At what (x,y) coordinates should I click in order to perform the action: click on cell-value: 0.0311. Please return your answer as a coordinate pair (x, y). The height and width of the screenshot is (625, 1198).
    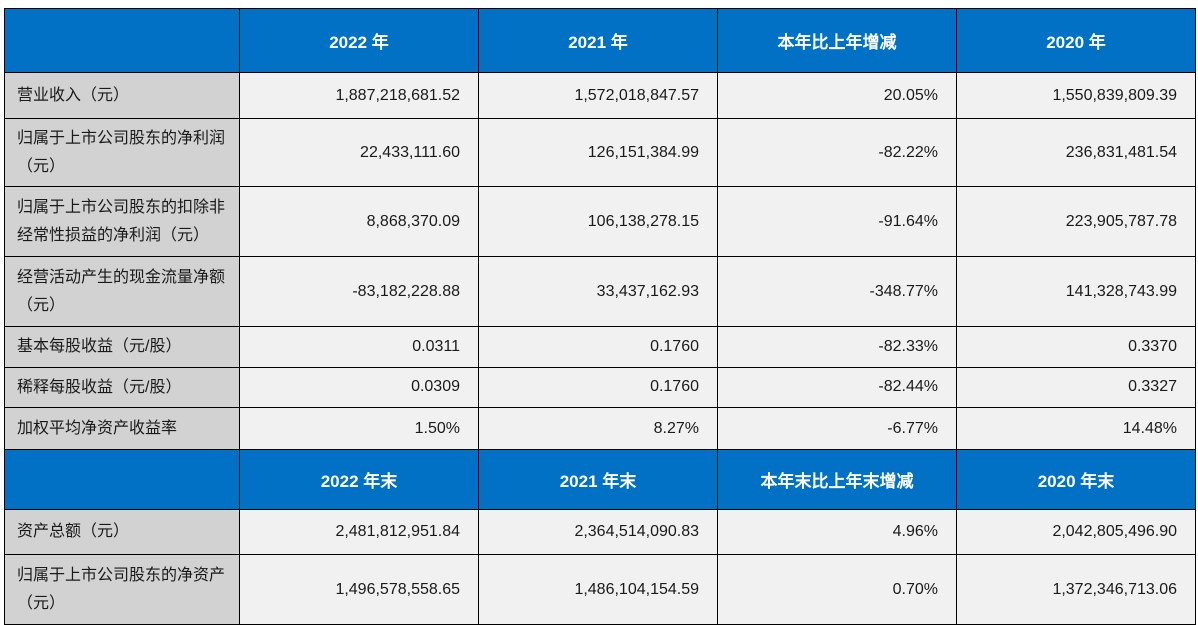
    Looking at the image, I should click on (359, 347).